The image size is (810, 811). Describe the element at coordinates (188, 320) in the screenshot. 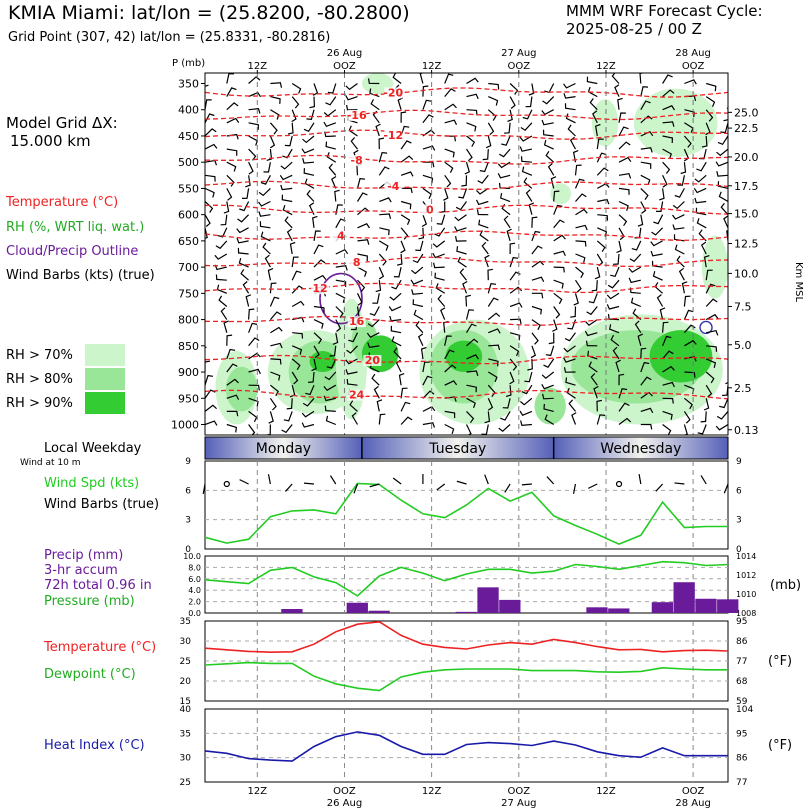

I see `pressure-tick-label: 800` at that location.